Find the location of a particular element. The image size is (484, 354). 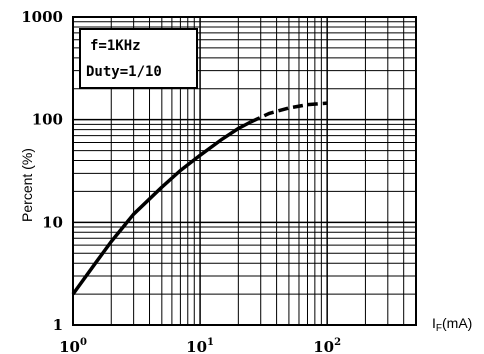

y-tick-label: 10 is located at coordinates (52, 222).